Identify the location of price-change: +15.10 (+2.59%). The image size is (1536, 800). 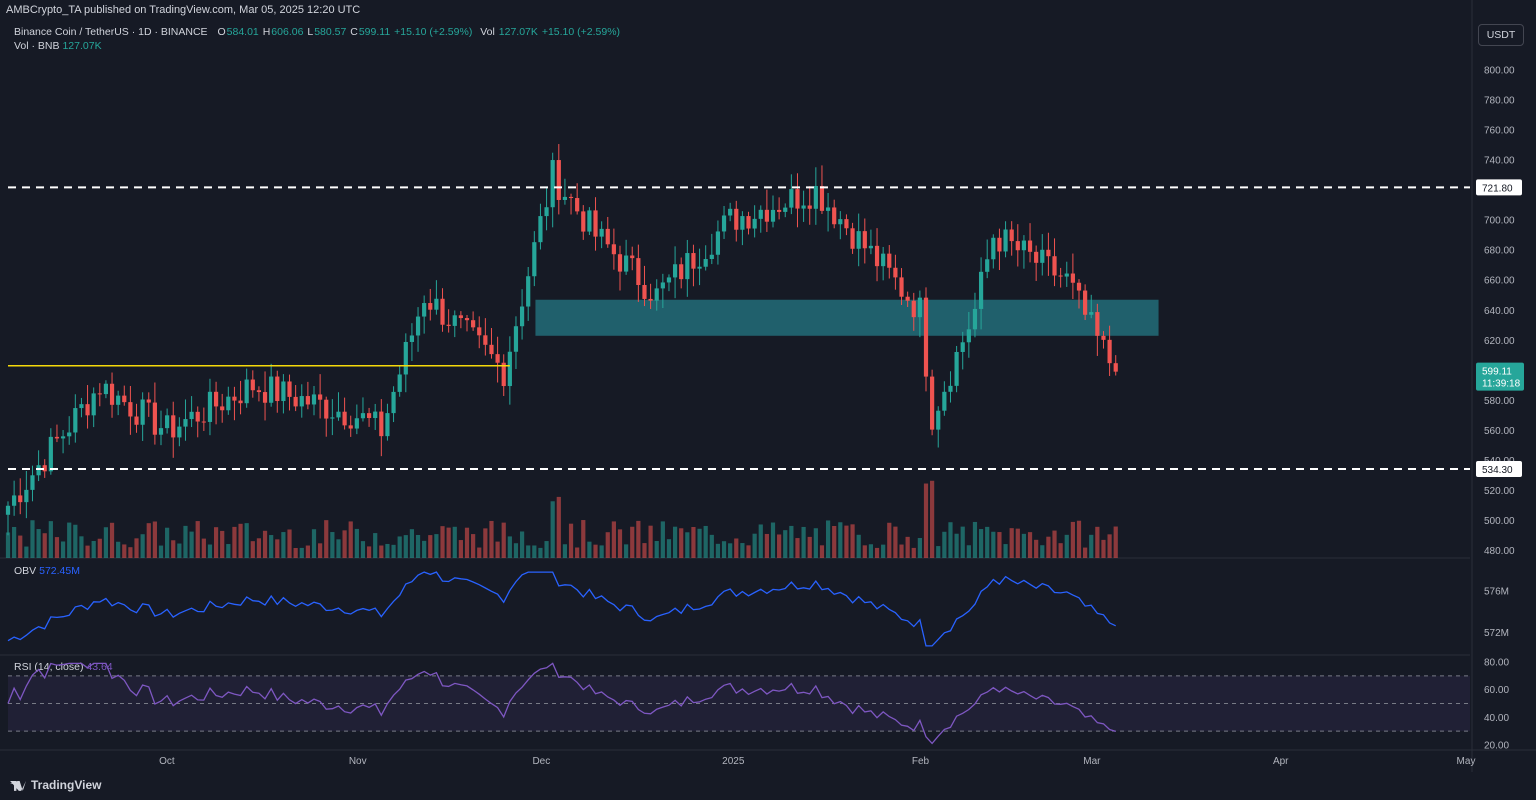
(433, 32).